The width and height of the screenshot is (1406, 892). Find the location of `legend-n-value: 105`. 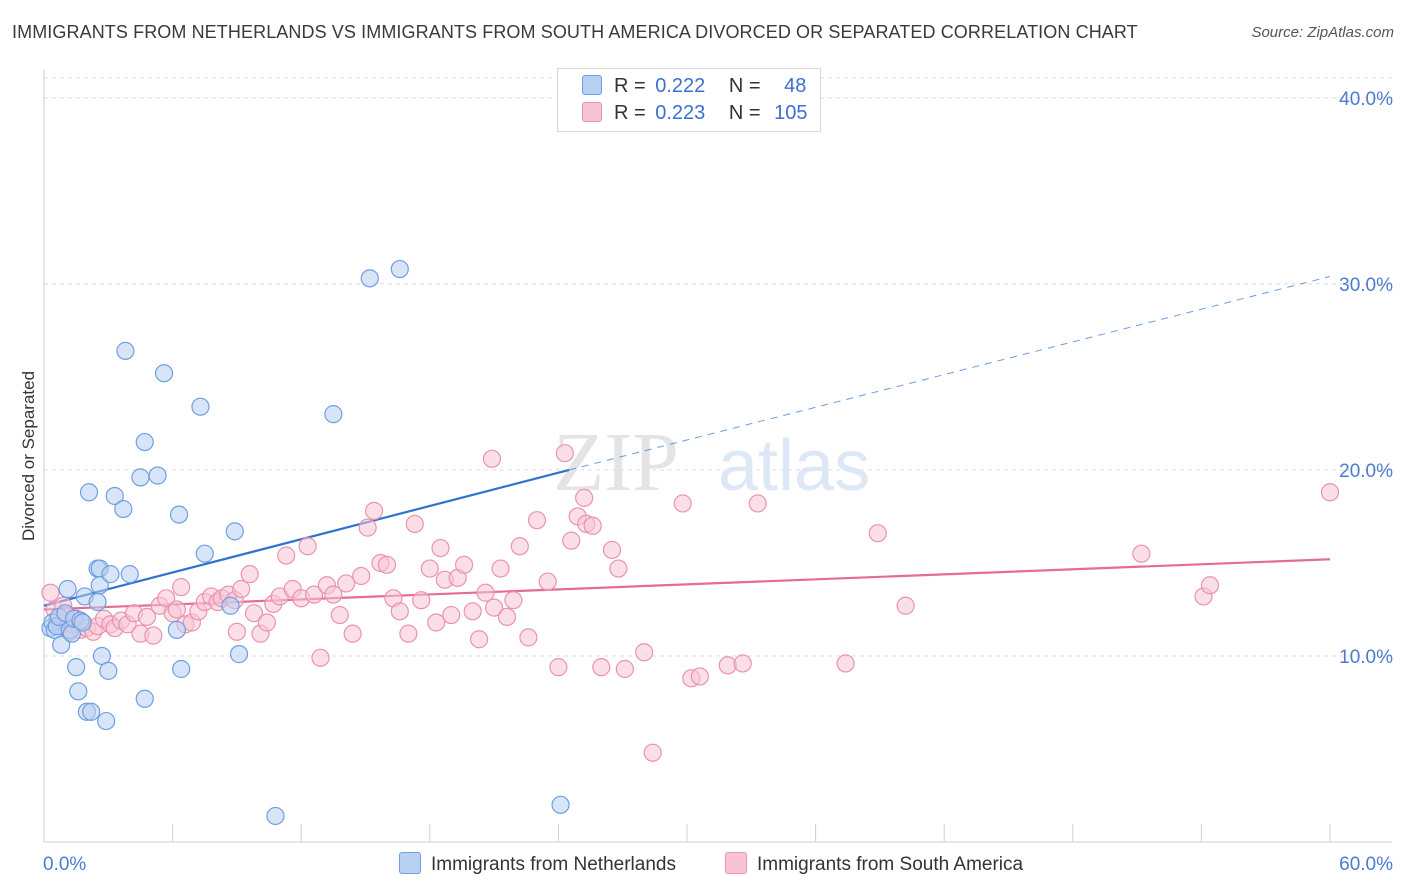

legend-n-value: 105 is located at coordinates (791, 113).